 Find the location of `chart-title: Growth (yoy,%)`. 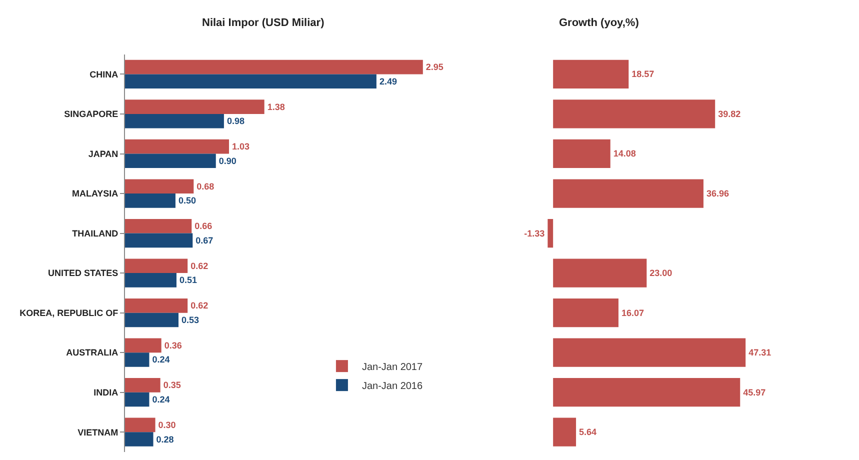

chart-title: Growth (yoy,%) is located at coordinates (599, 23).